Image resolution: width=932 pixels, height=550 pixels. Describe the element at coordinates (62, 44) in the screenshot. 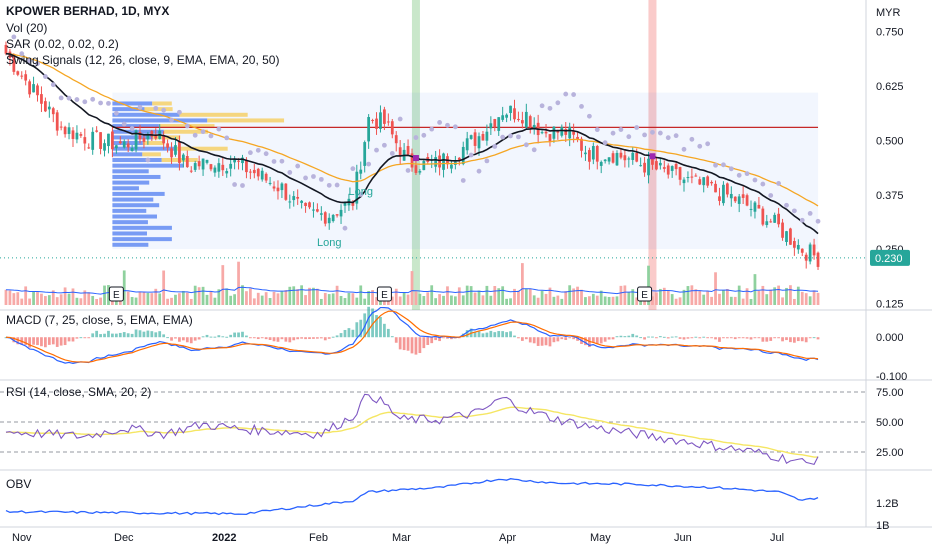

I see `sar-legend: SAR (0.02, 0.02, 0.2)` at that location.